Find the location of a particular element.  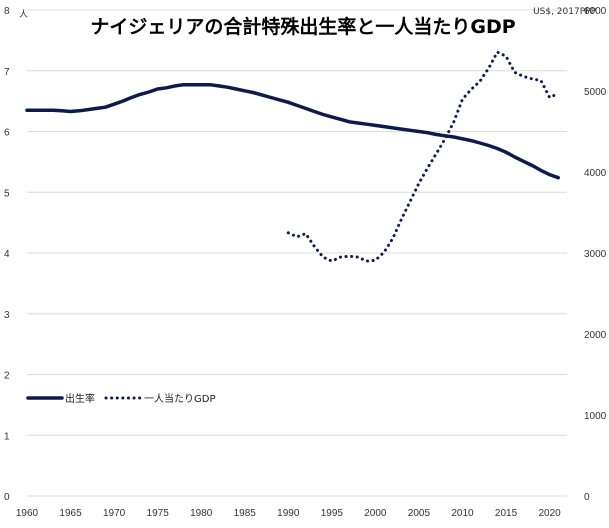

x-tick-label: 2005 is located at coordinates (419, 513).